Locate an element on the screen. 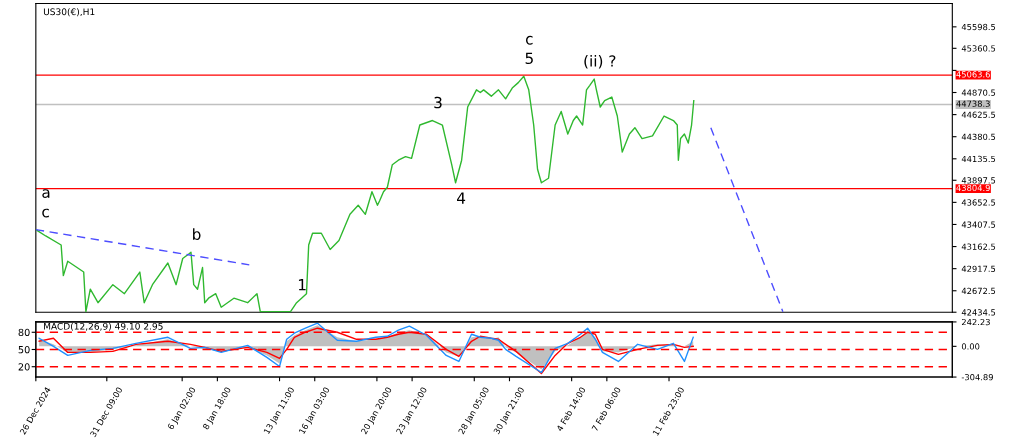  y-tick-label: 42672.5 is located at coordinates (978, 291).